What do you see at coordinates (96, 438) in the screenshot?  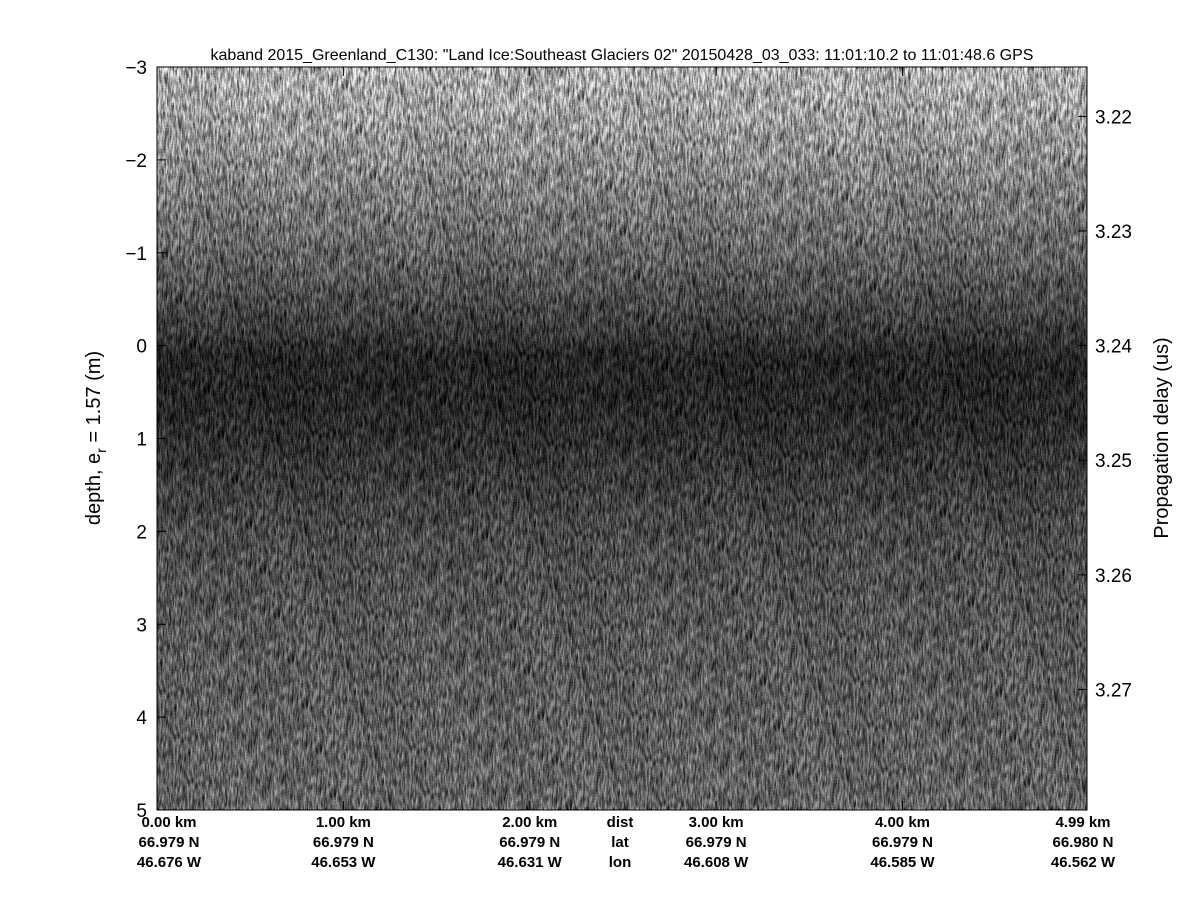 I see `y-axis-label-left: depth, er = 1.57 (m)` at bounding box center [96, 438].